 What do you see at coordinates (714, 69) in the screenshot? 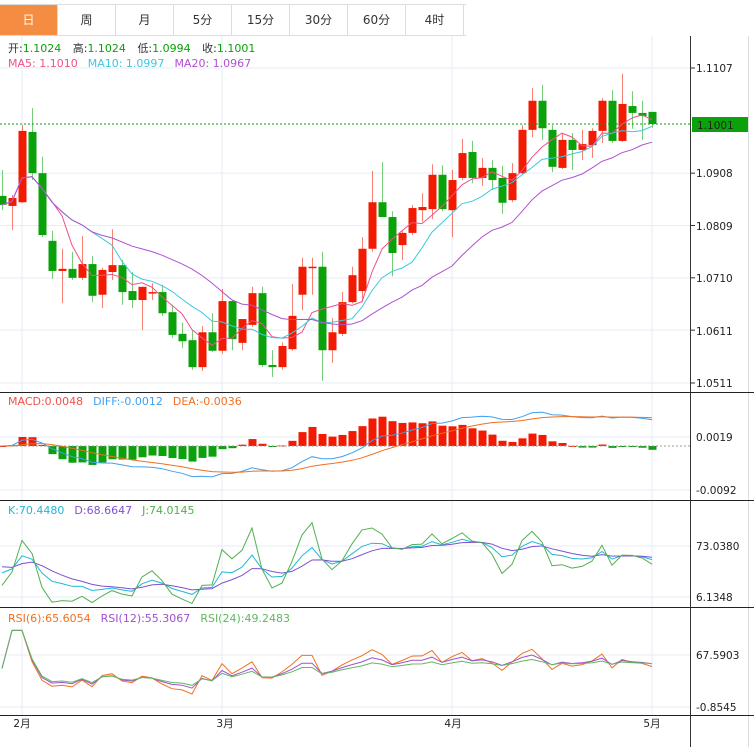
I see `price-tick: 1.1107` at bounding box center [714, 69].